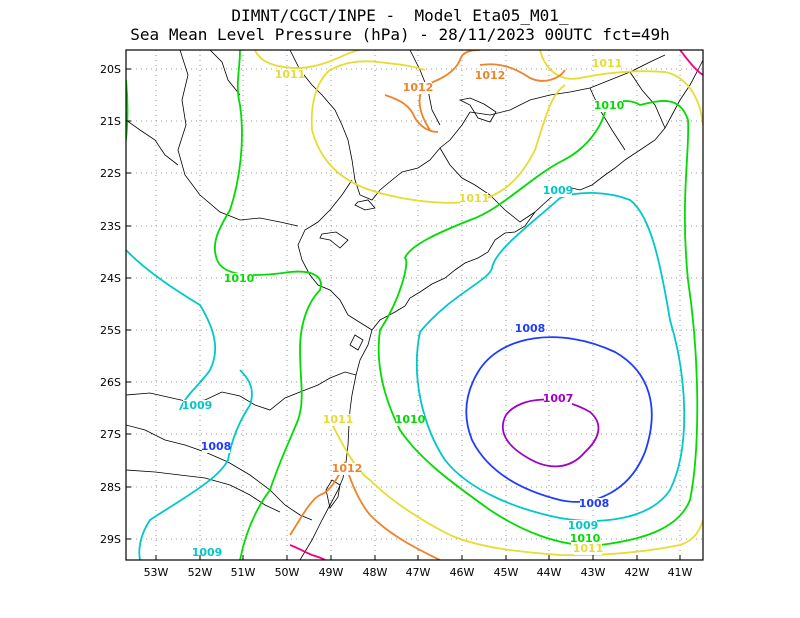  I want to click on contour-label-1007: 1007, so click(558, 398).